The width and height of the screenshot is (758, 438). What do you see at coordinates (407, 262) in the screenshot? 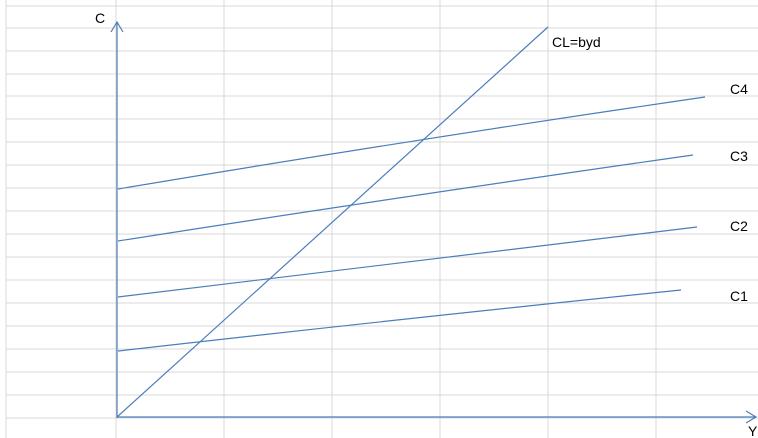
I see `c2-curve` at bounding box center [407, 262].